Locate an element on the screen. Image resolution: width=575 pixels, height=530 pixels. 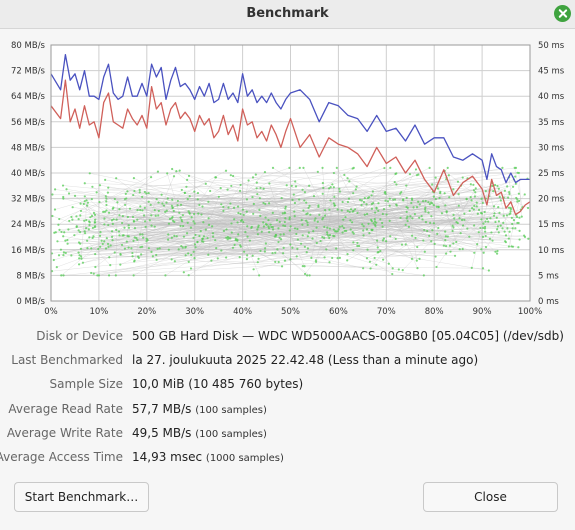
x-axis-tick-label: 60% is located at coordinates (338, 312).